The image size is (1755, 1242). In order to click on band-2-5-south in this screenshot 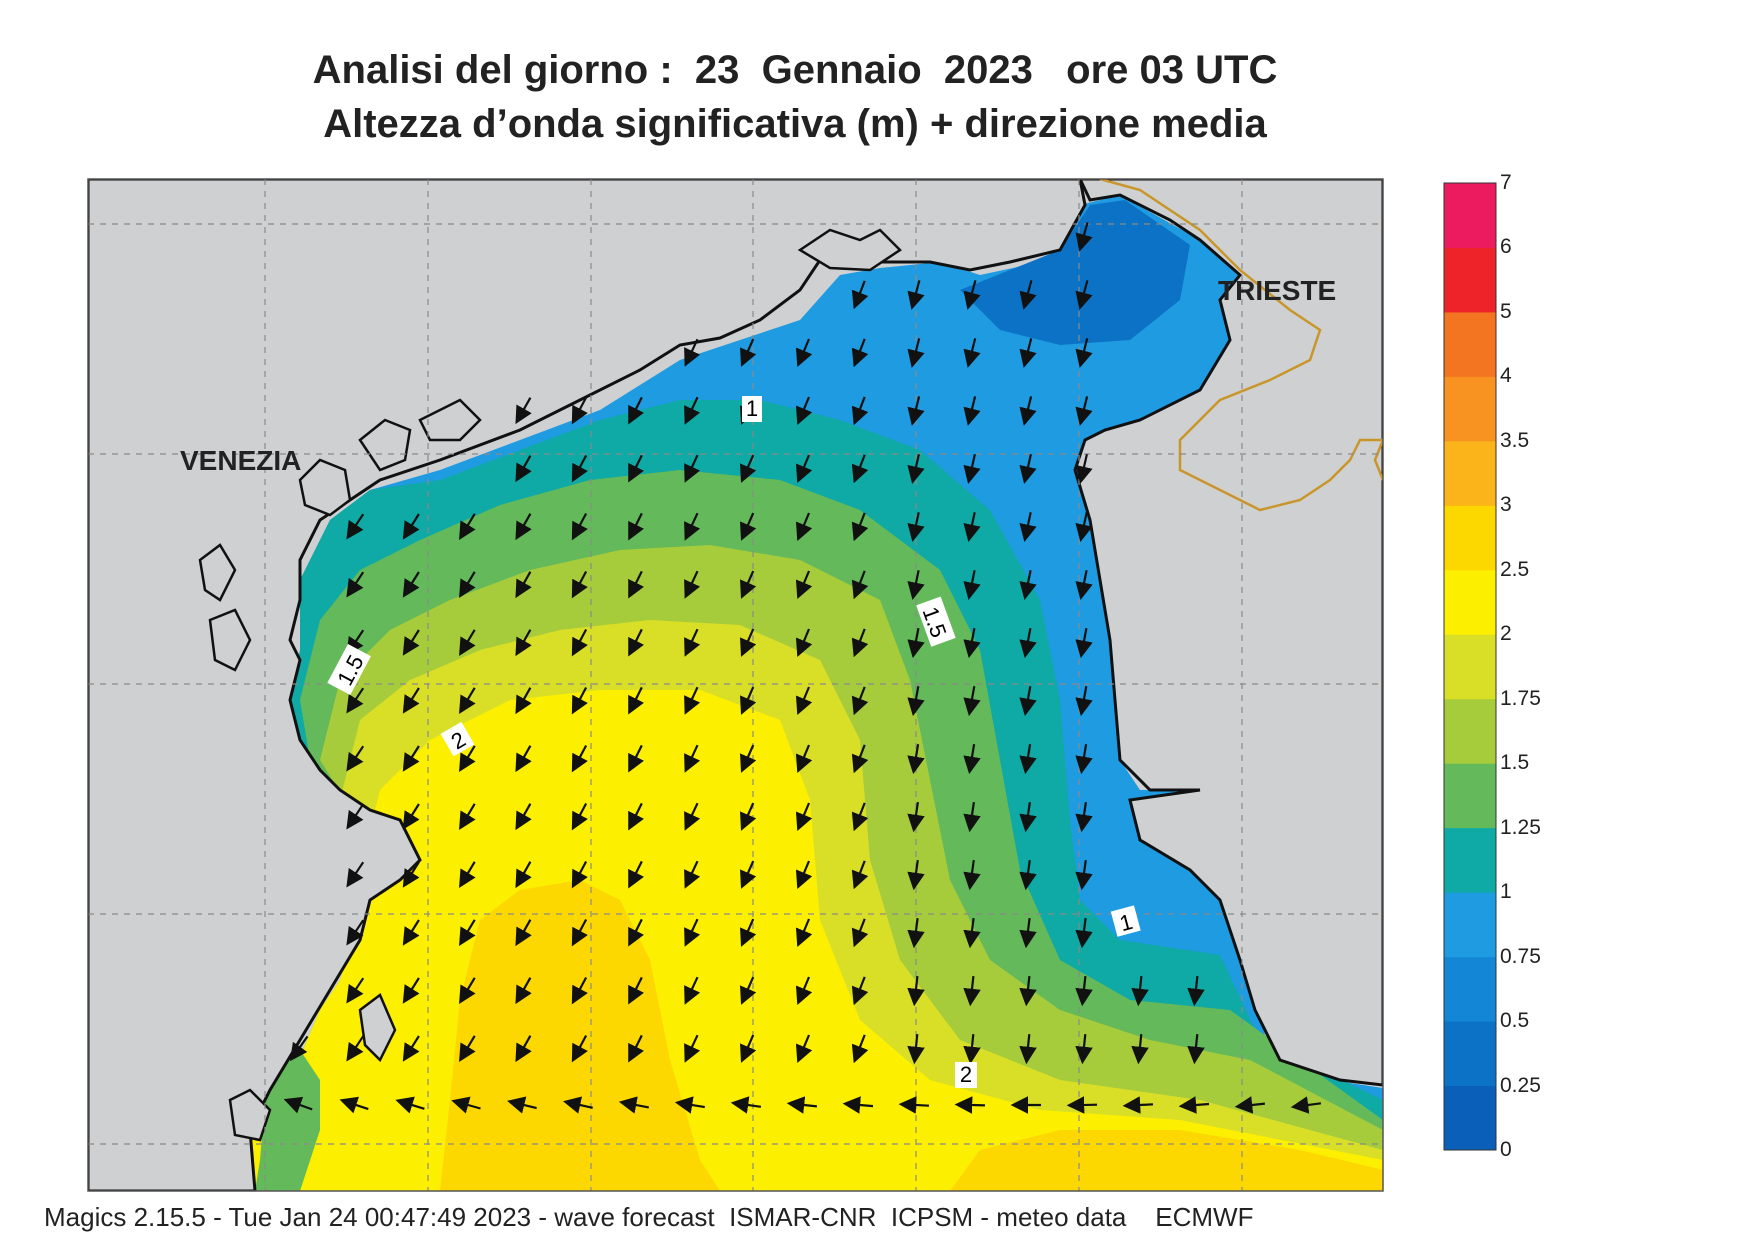, I will do `click(1166, 1160)`.